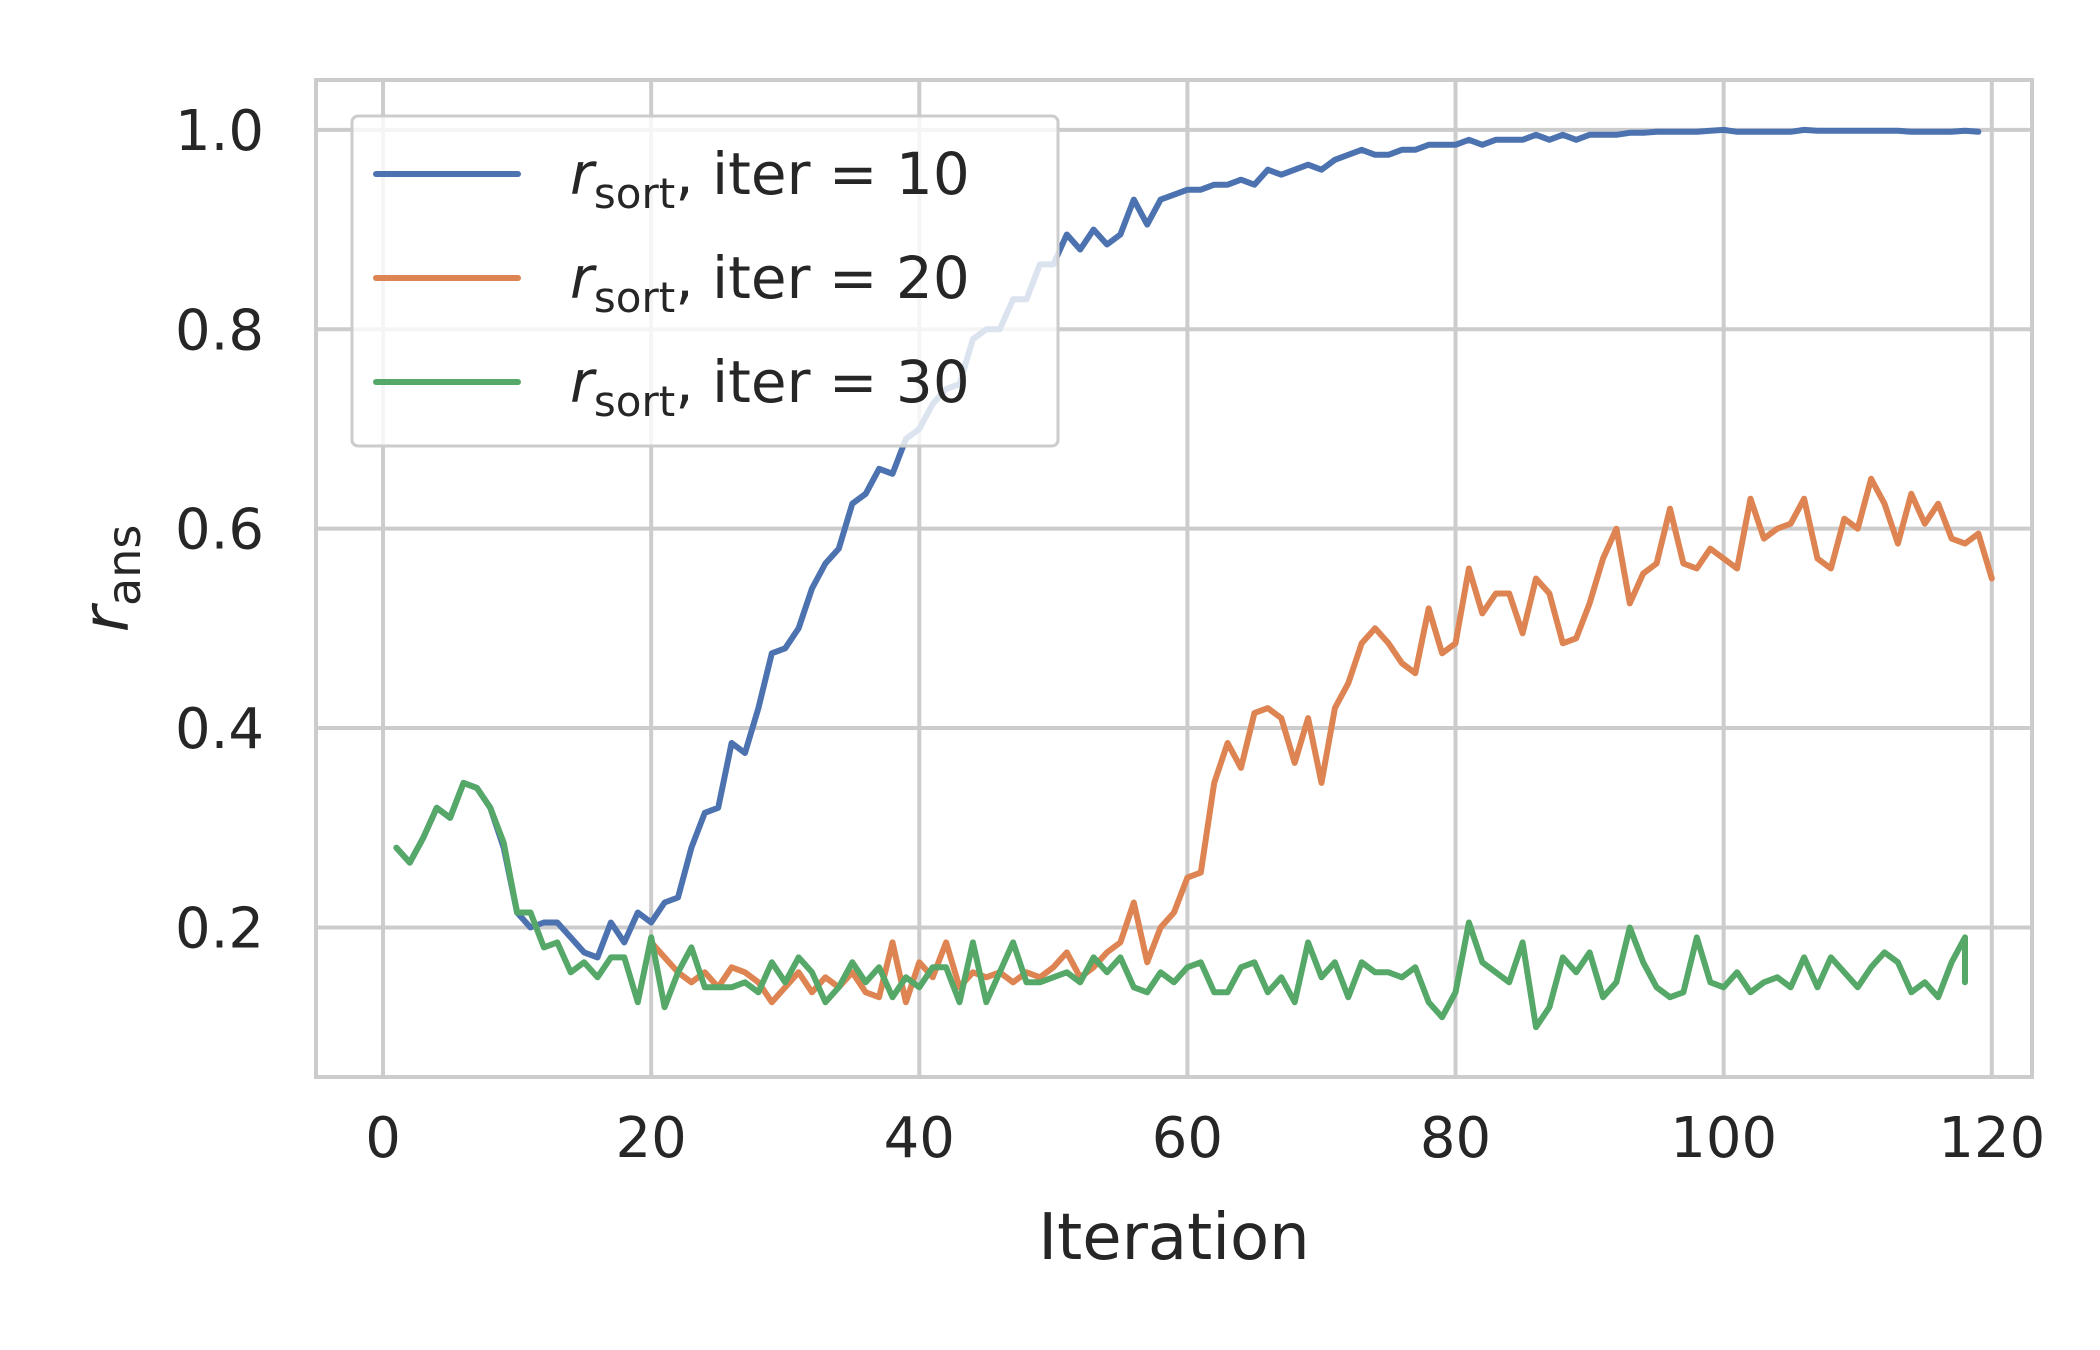  I want to click on y-tick-label: 0.2, so click(219, 928).